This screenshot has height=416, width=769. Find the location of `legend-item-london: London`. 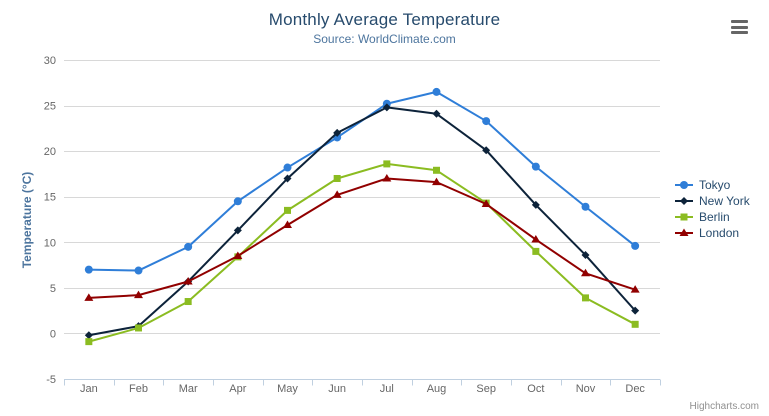

legend-item-london: London is located at coordinates (712, 233).